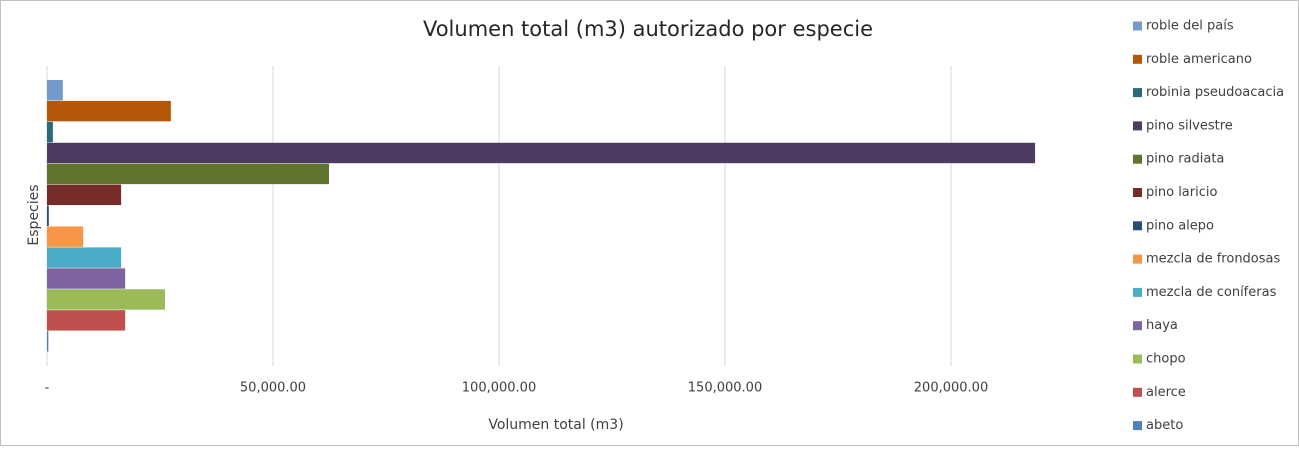  What do you see at coordinates (34, 214) in the screenshot?
I see `y-axis-label: Especies` at bounding box center [34, 214].